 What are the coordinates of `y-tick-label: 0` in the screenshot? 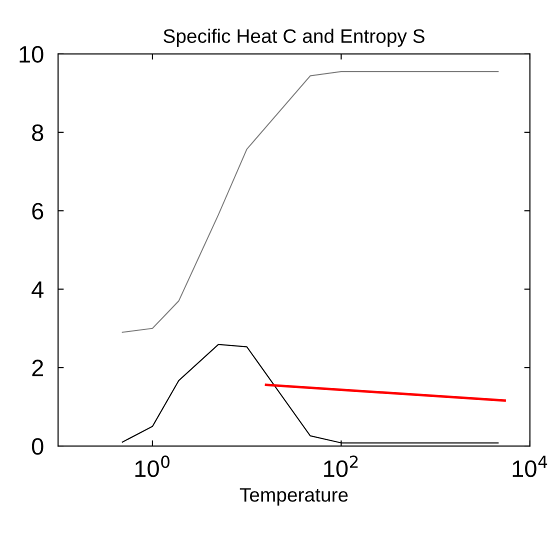 It's located at (38, 446).